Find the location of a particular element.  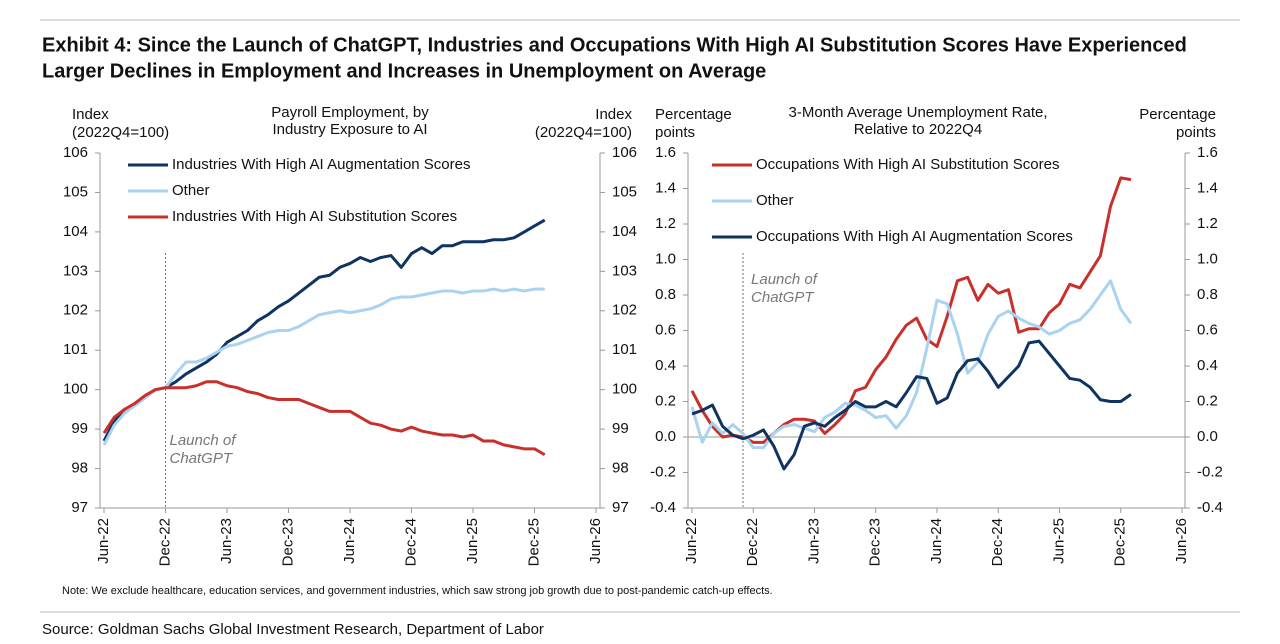

y2-tick-label: 1.4 is located at coordinates (1207, 187).